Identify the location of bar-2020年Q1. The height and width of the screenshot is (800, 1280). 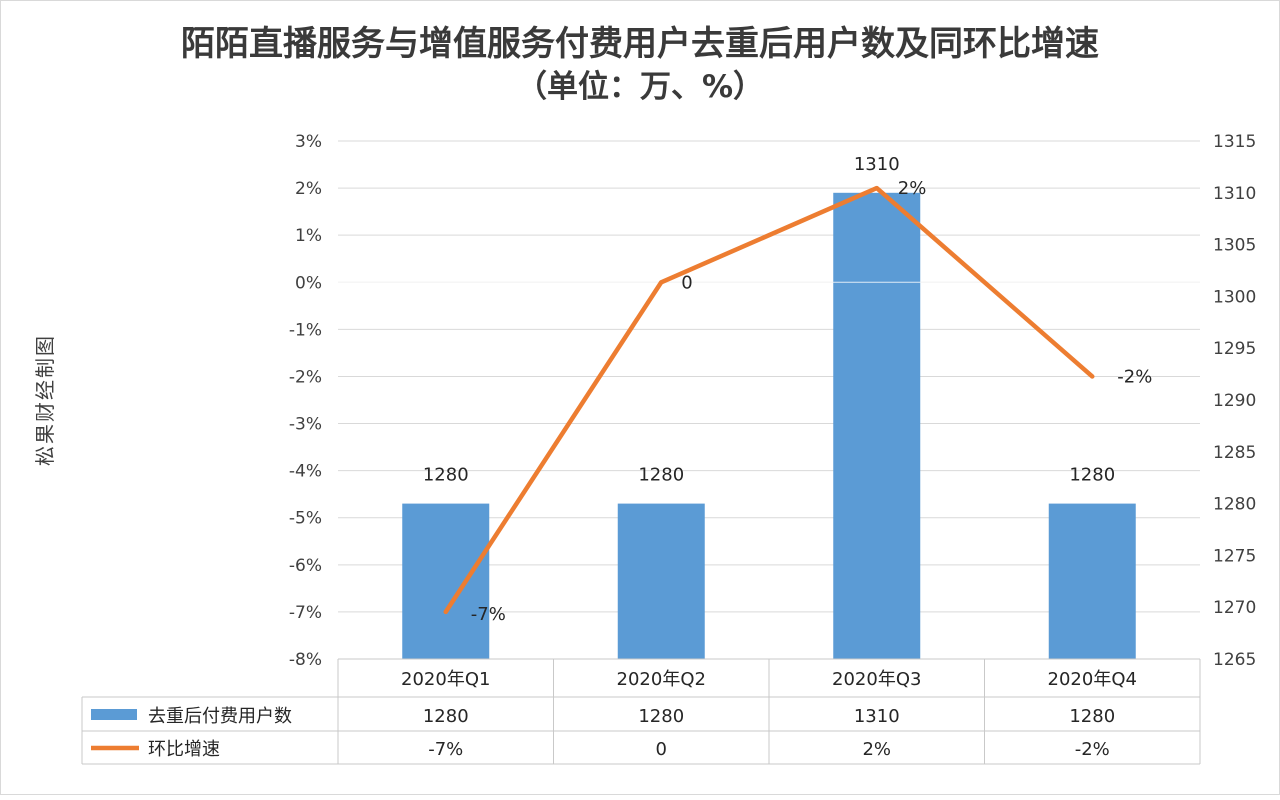
(446, 581).